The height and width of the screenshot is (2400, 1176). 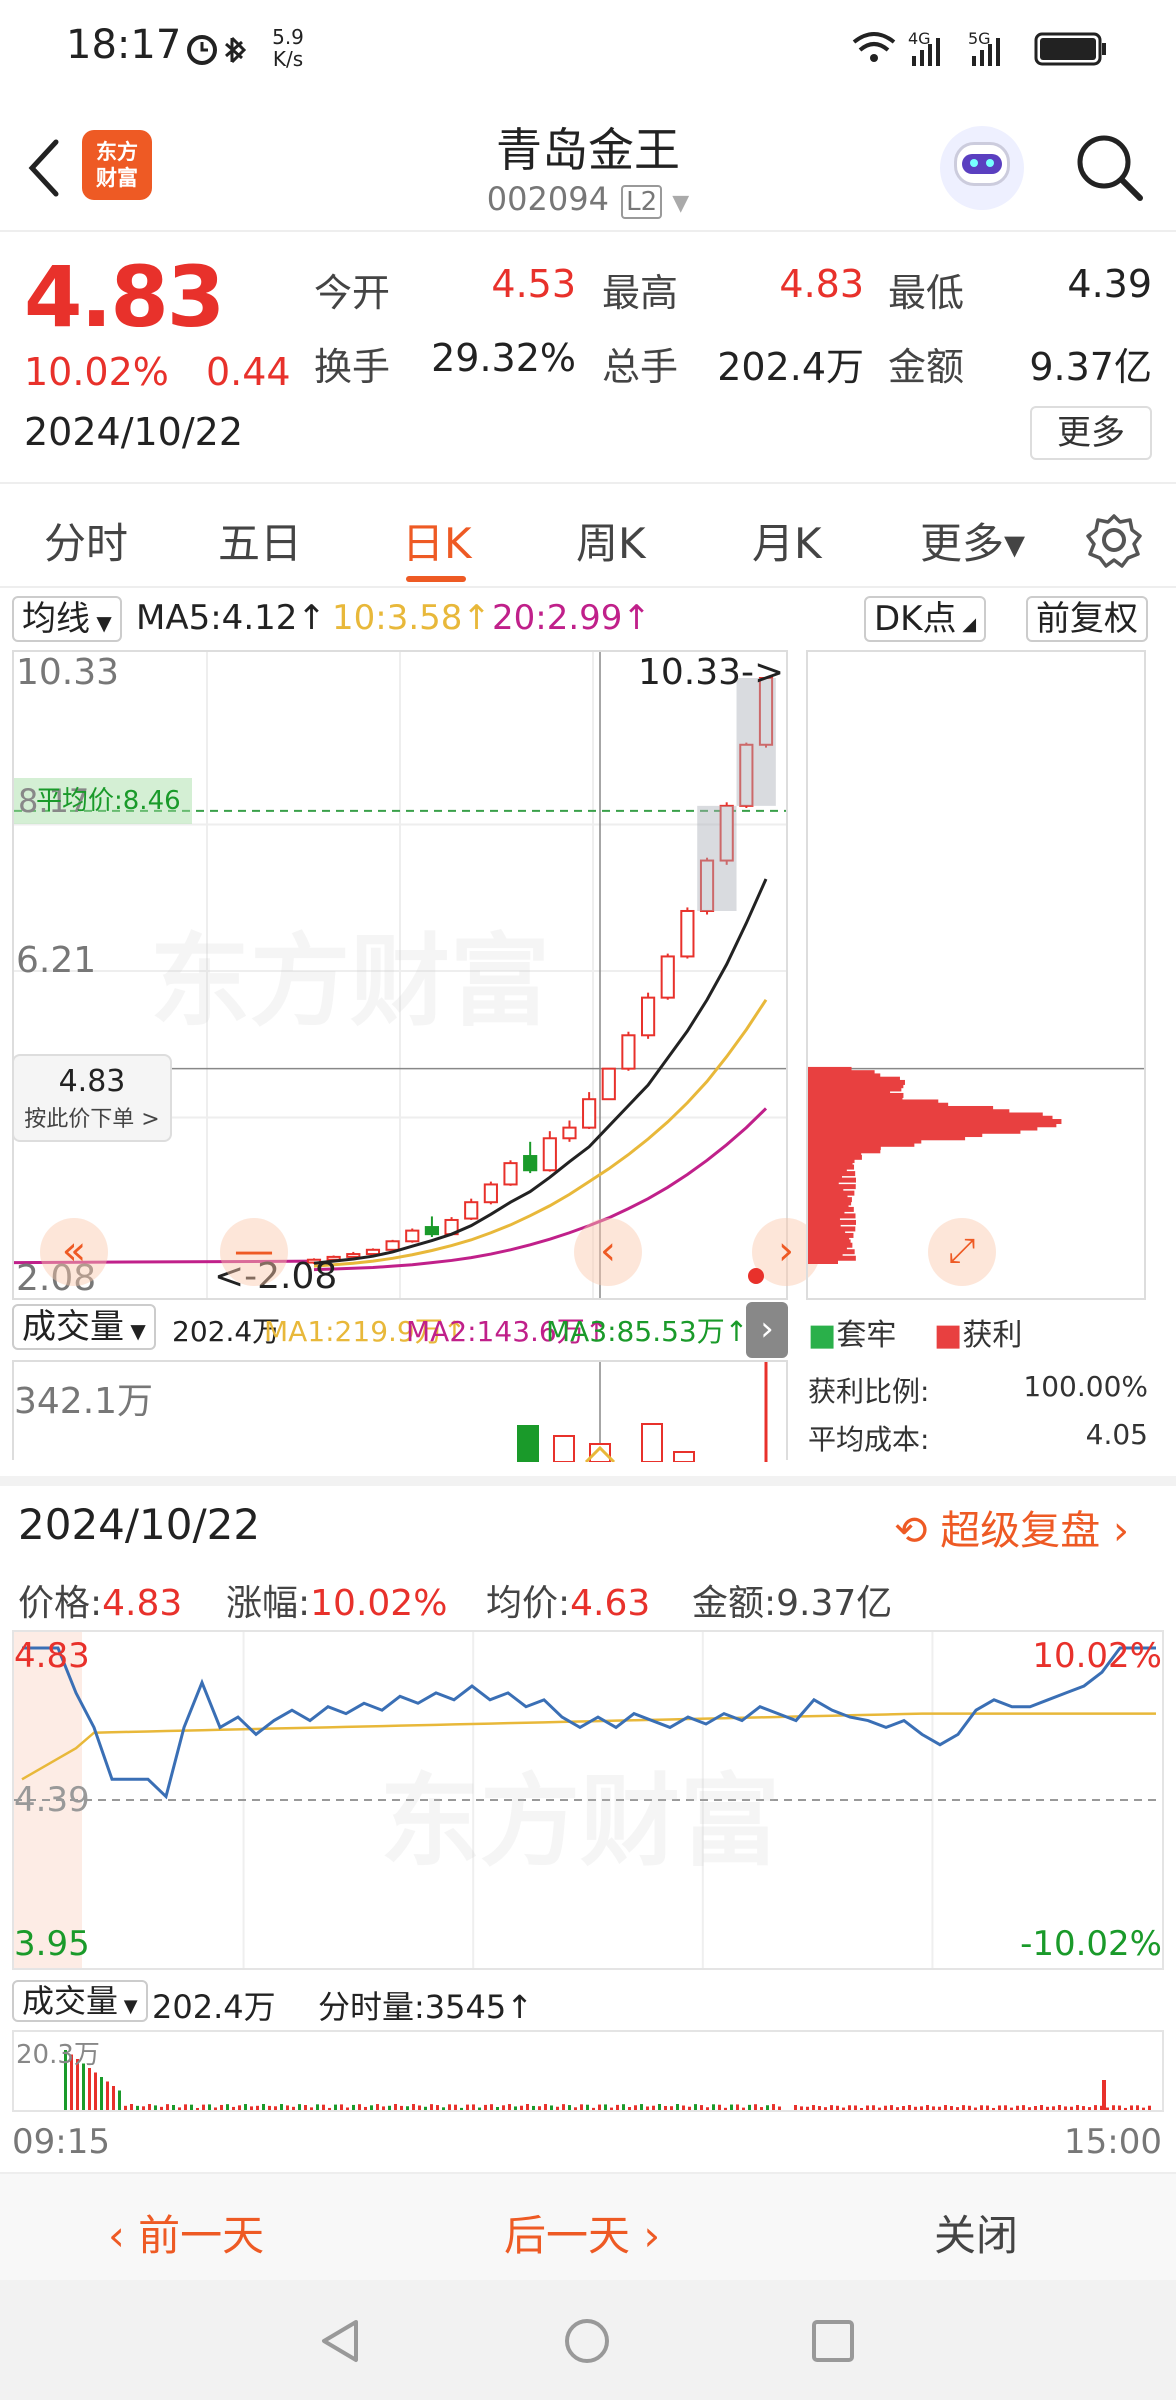 I want to click on kline-limit-up-zone, so click(x=756, y=742).